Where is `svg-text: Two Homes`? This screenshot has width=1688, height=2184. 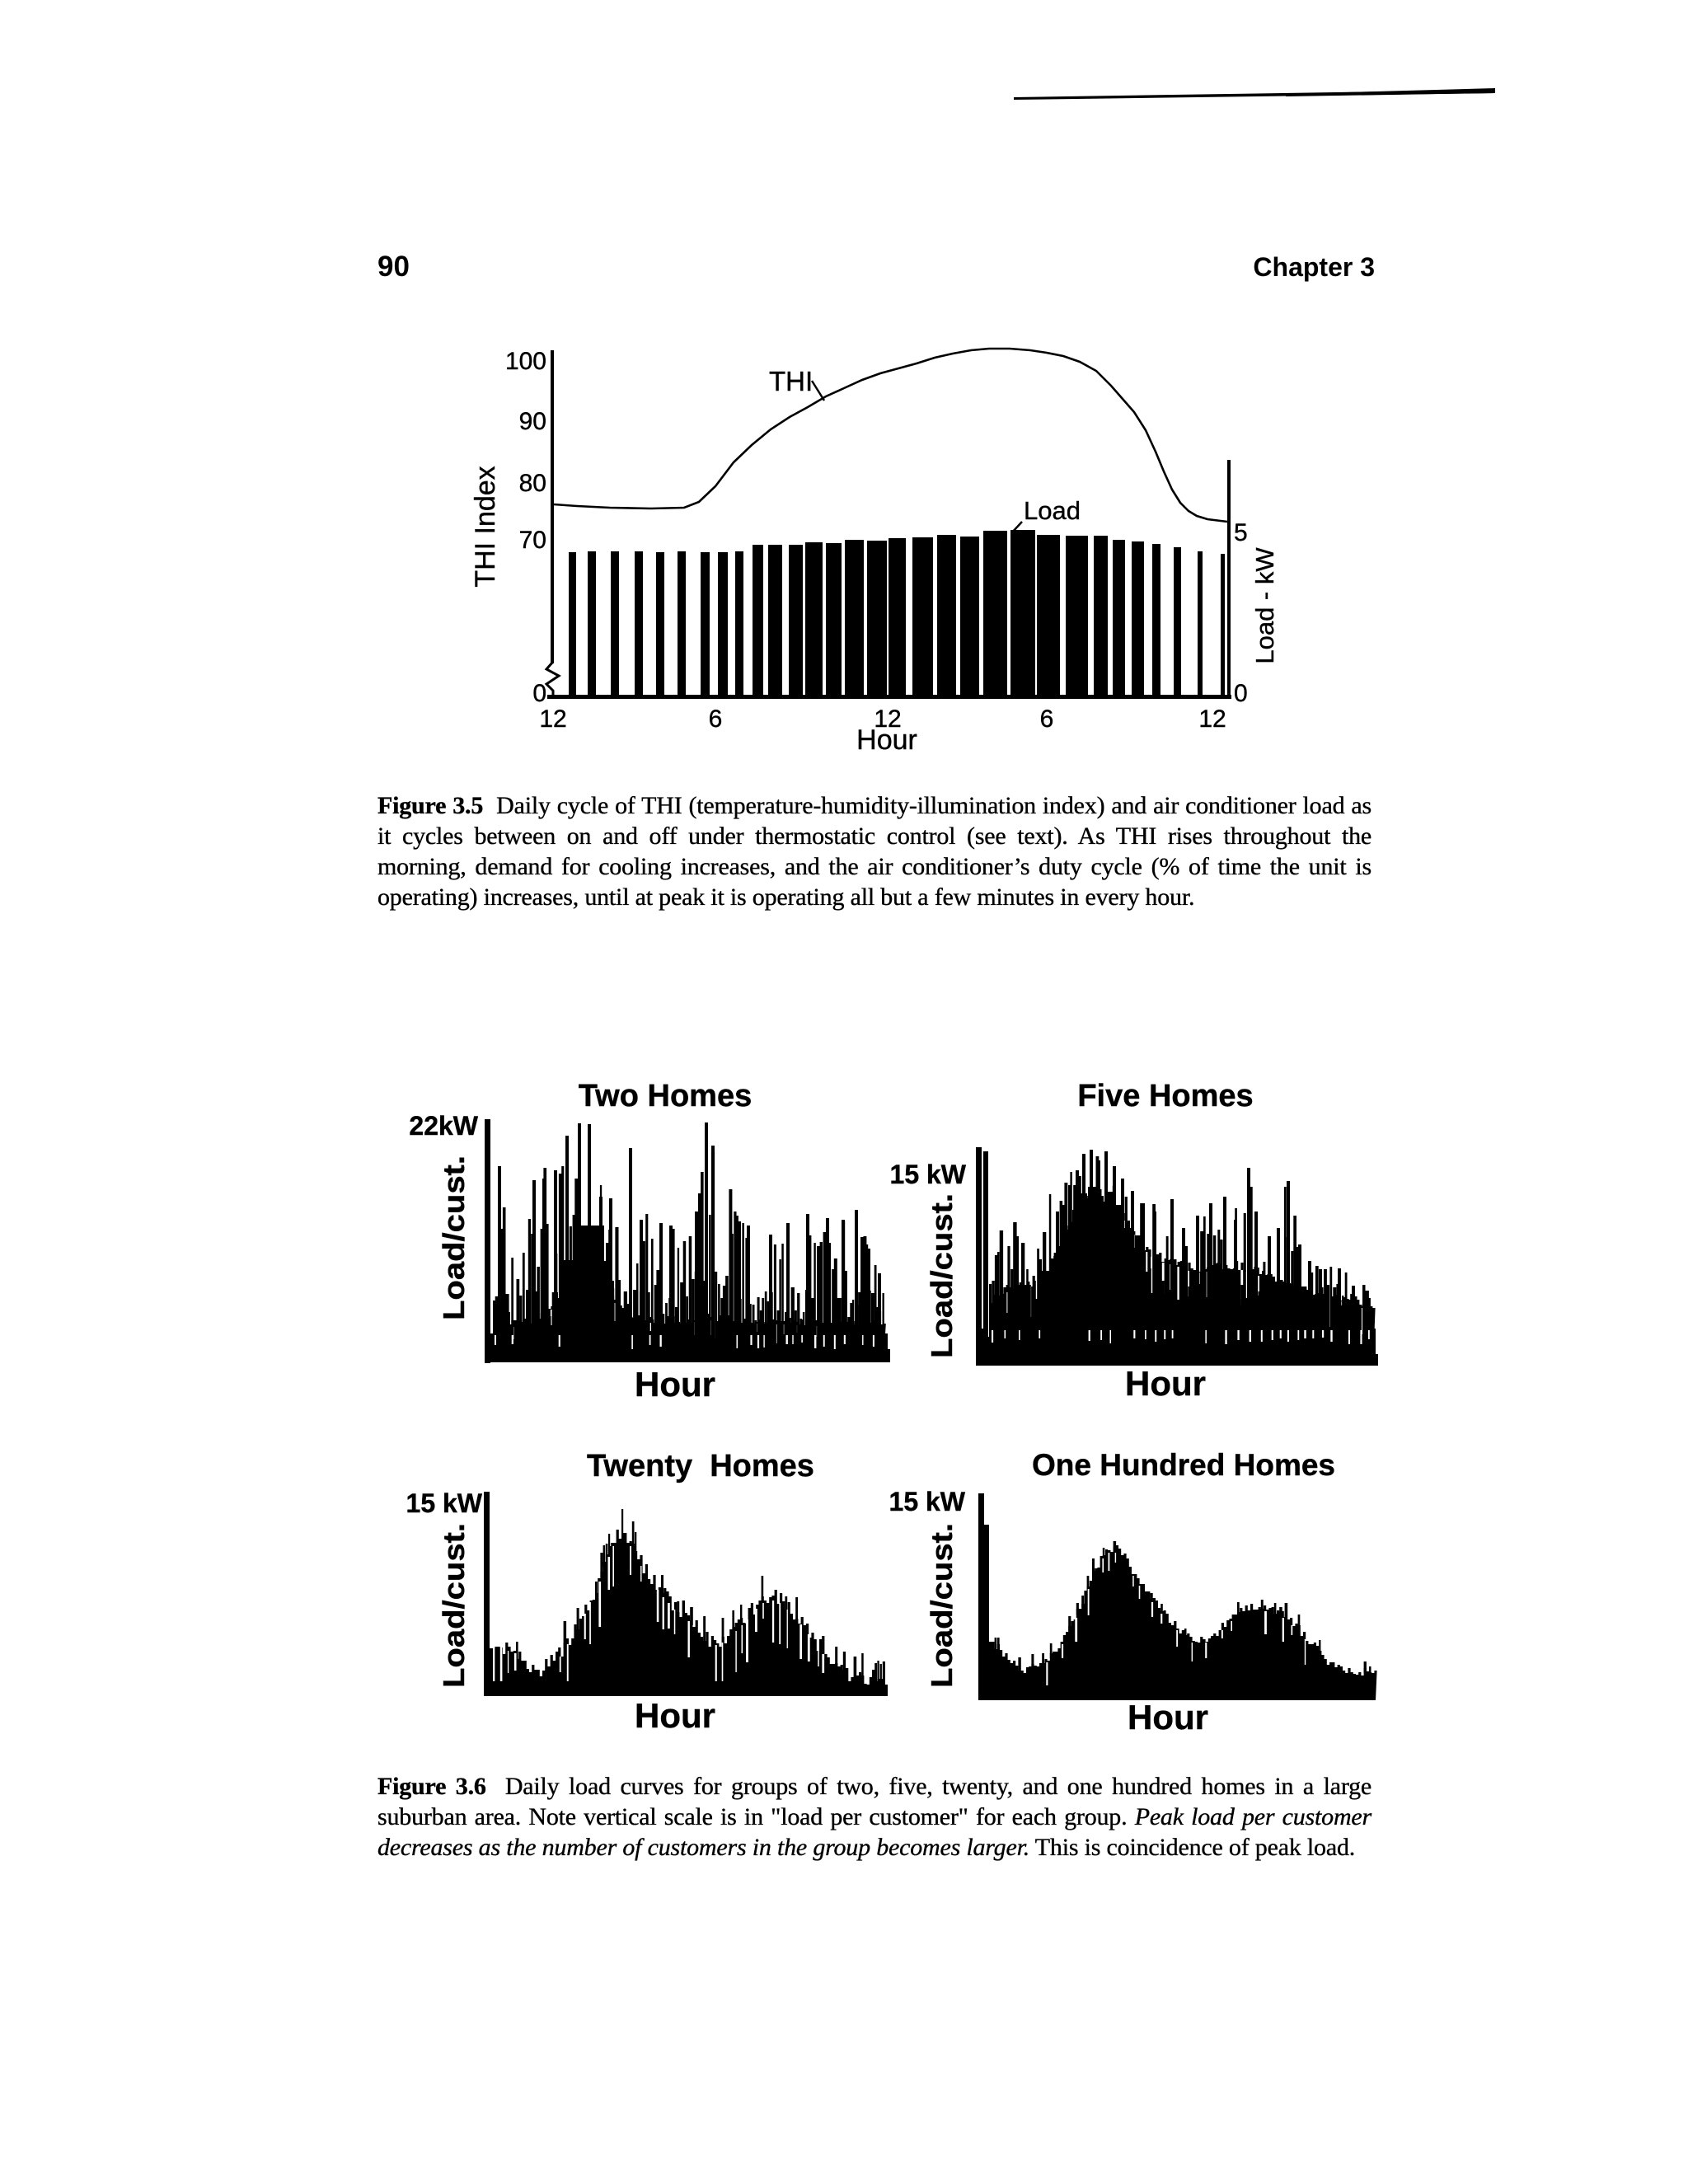
svg-text: Two Homes is located at coordinates (666, 1096).